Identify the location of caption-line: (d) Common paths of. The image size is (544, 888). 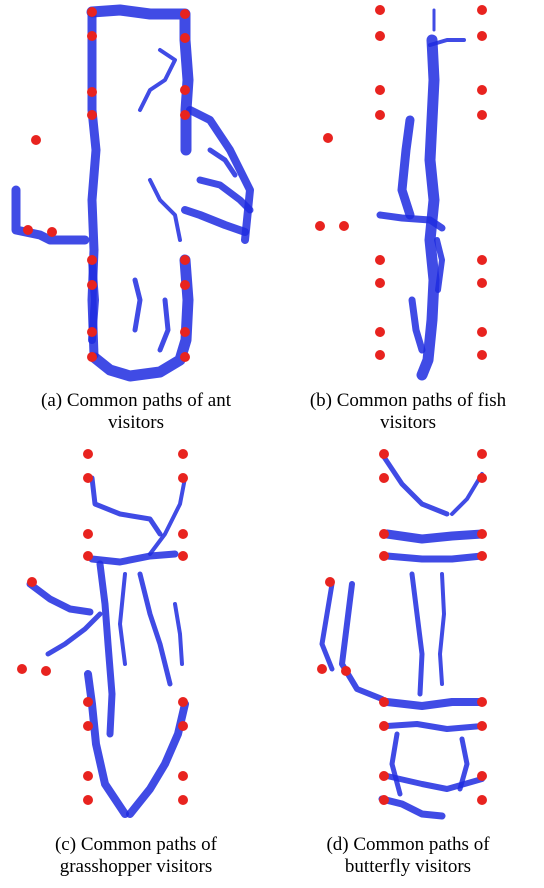
(408, 844).